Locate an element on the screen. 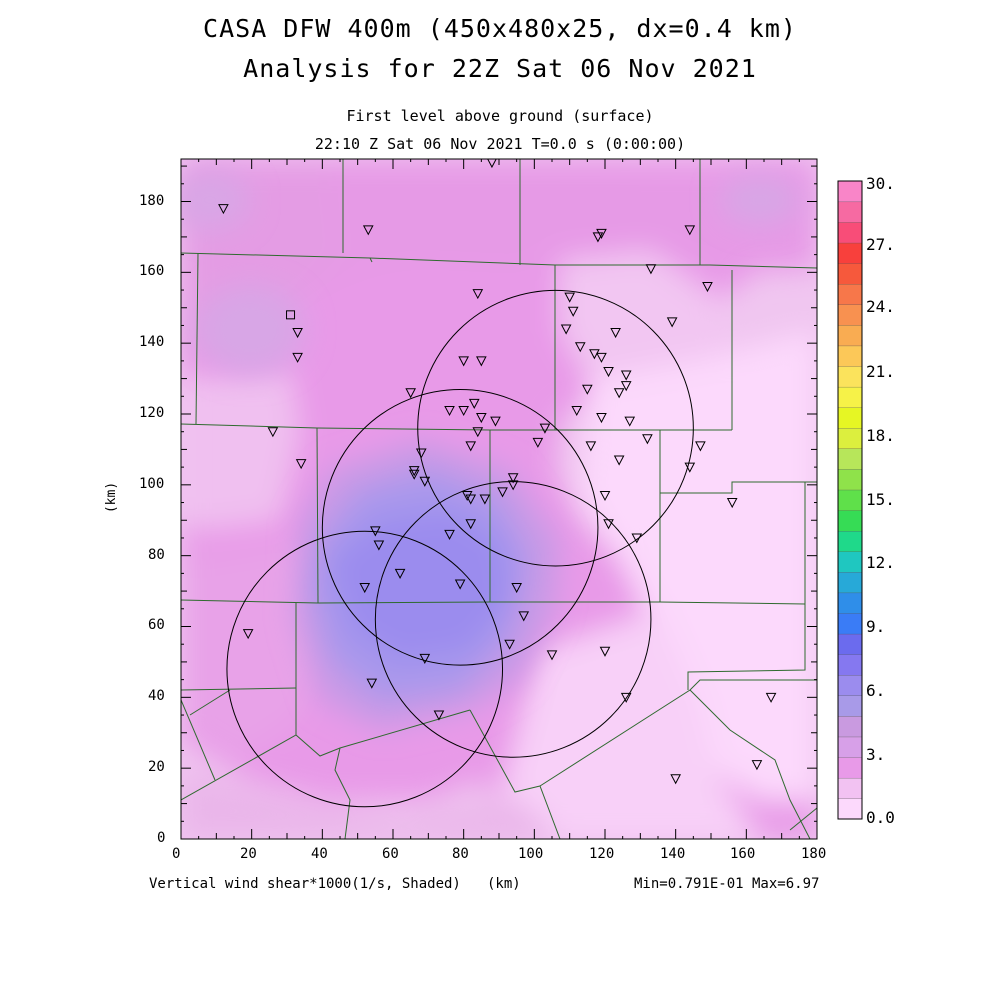 Image resolution: width=1000 pixels, height=1000 pixels. title-line-1: CASA DFW 400m (450x480x25, dx=0.4 km) is located at coordinates (500, 28).